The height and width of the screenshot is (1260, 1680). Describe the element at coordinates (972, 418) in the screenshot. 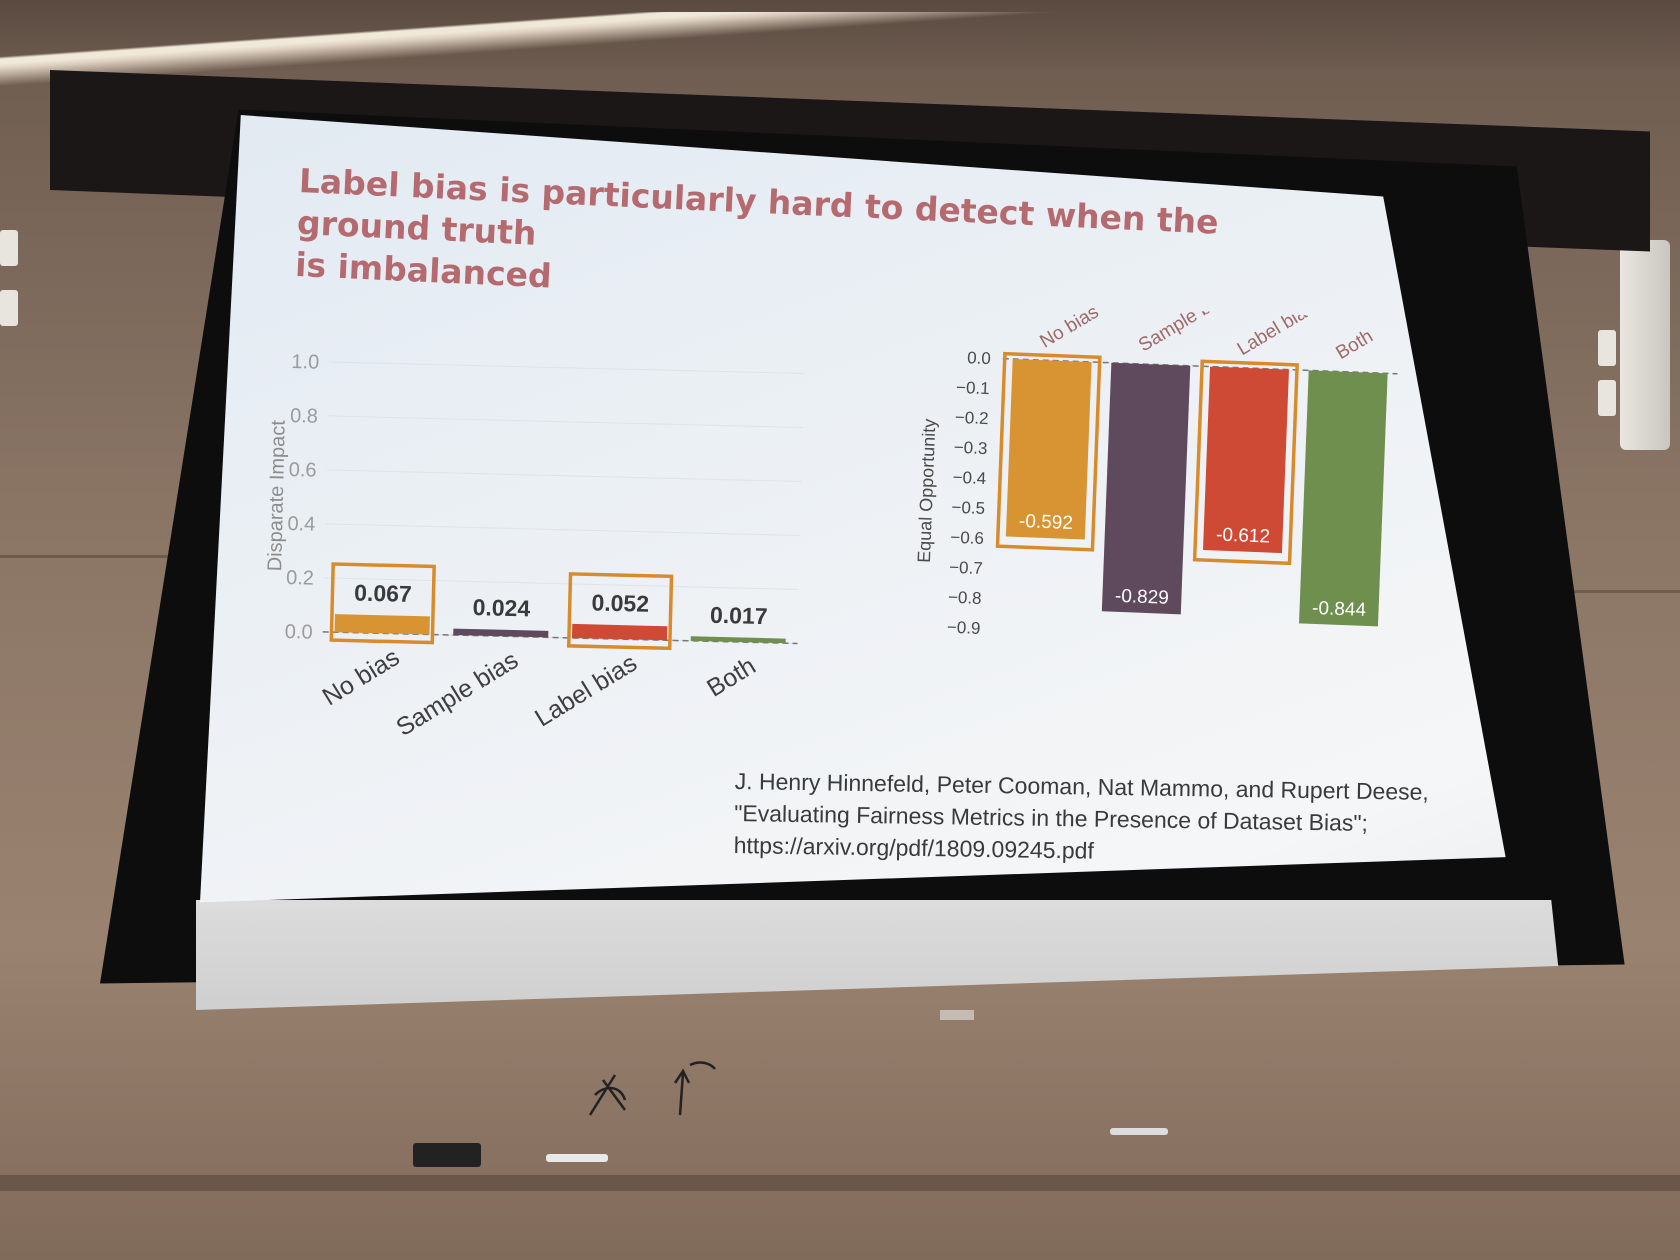

I see `y-tick-label: −0.2` at that location.